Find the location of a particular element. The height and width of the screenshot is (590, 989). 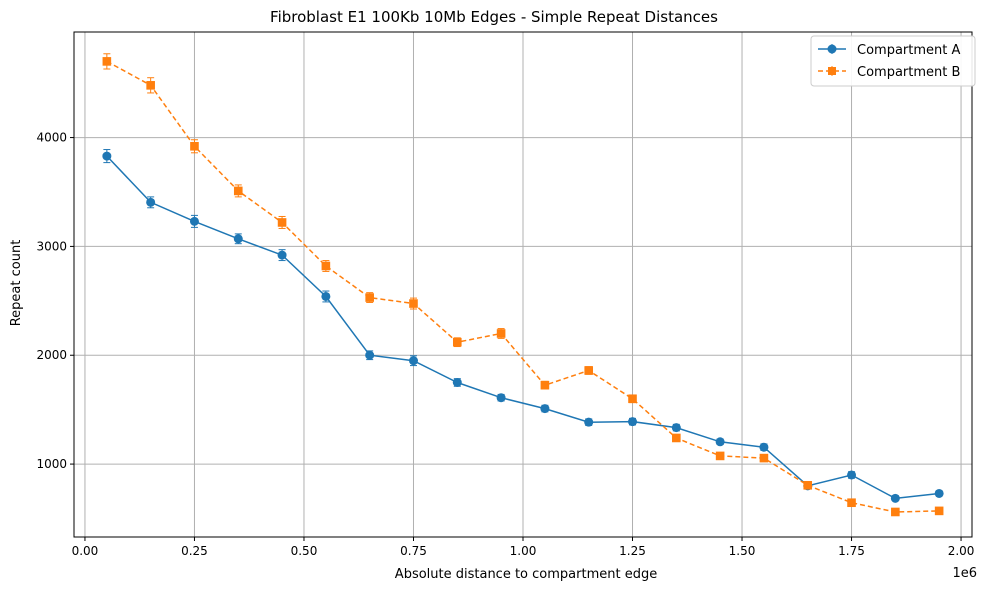

y-axis-label: Repeat count is located at coordinates (16, 283).